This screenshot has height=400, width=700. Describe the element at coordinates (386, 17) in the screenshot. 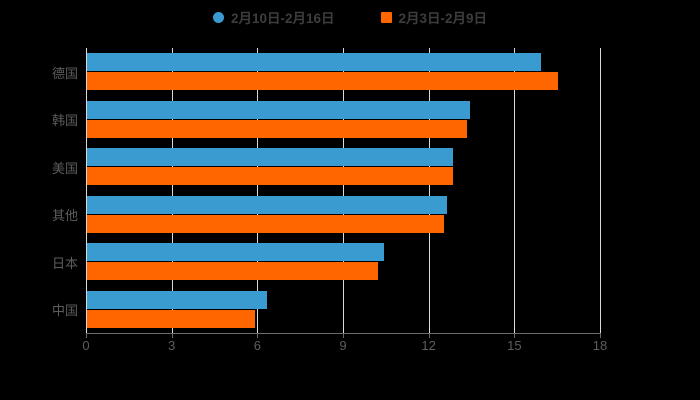

I see `legend-square-marker-icon` at that location.